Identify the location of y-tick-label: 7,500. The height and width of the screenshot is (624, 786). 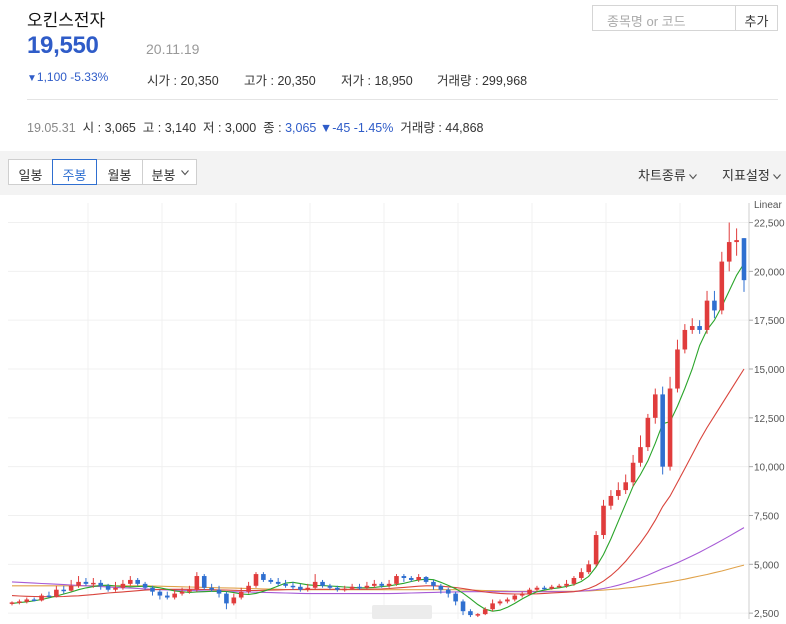
(766, 516).